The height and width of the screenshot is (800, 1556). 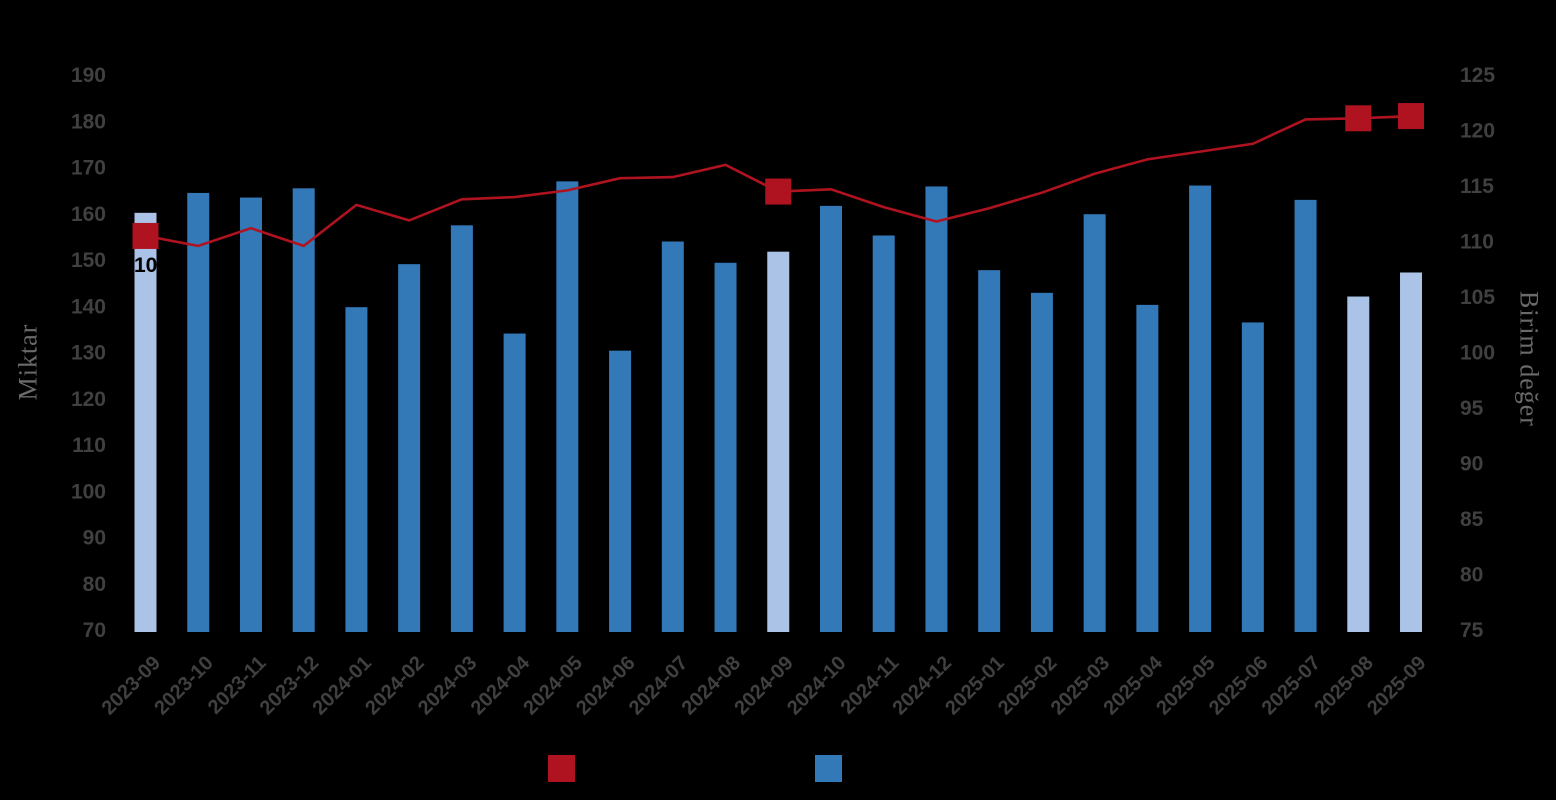 I want to click on legend-item-line, so click(x=566, y=768).